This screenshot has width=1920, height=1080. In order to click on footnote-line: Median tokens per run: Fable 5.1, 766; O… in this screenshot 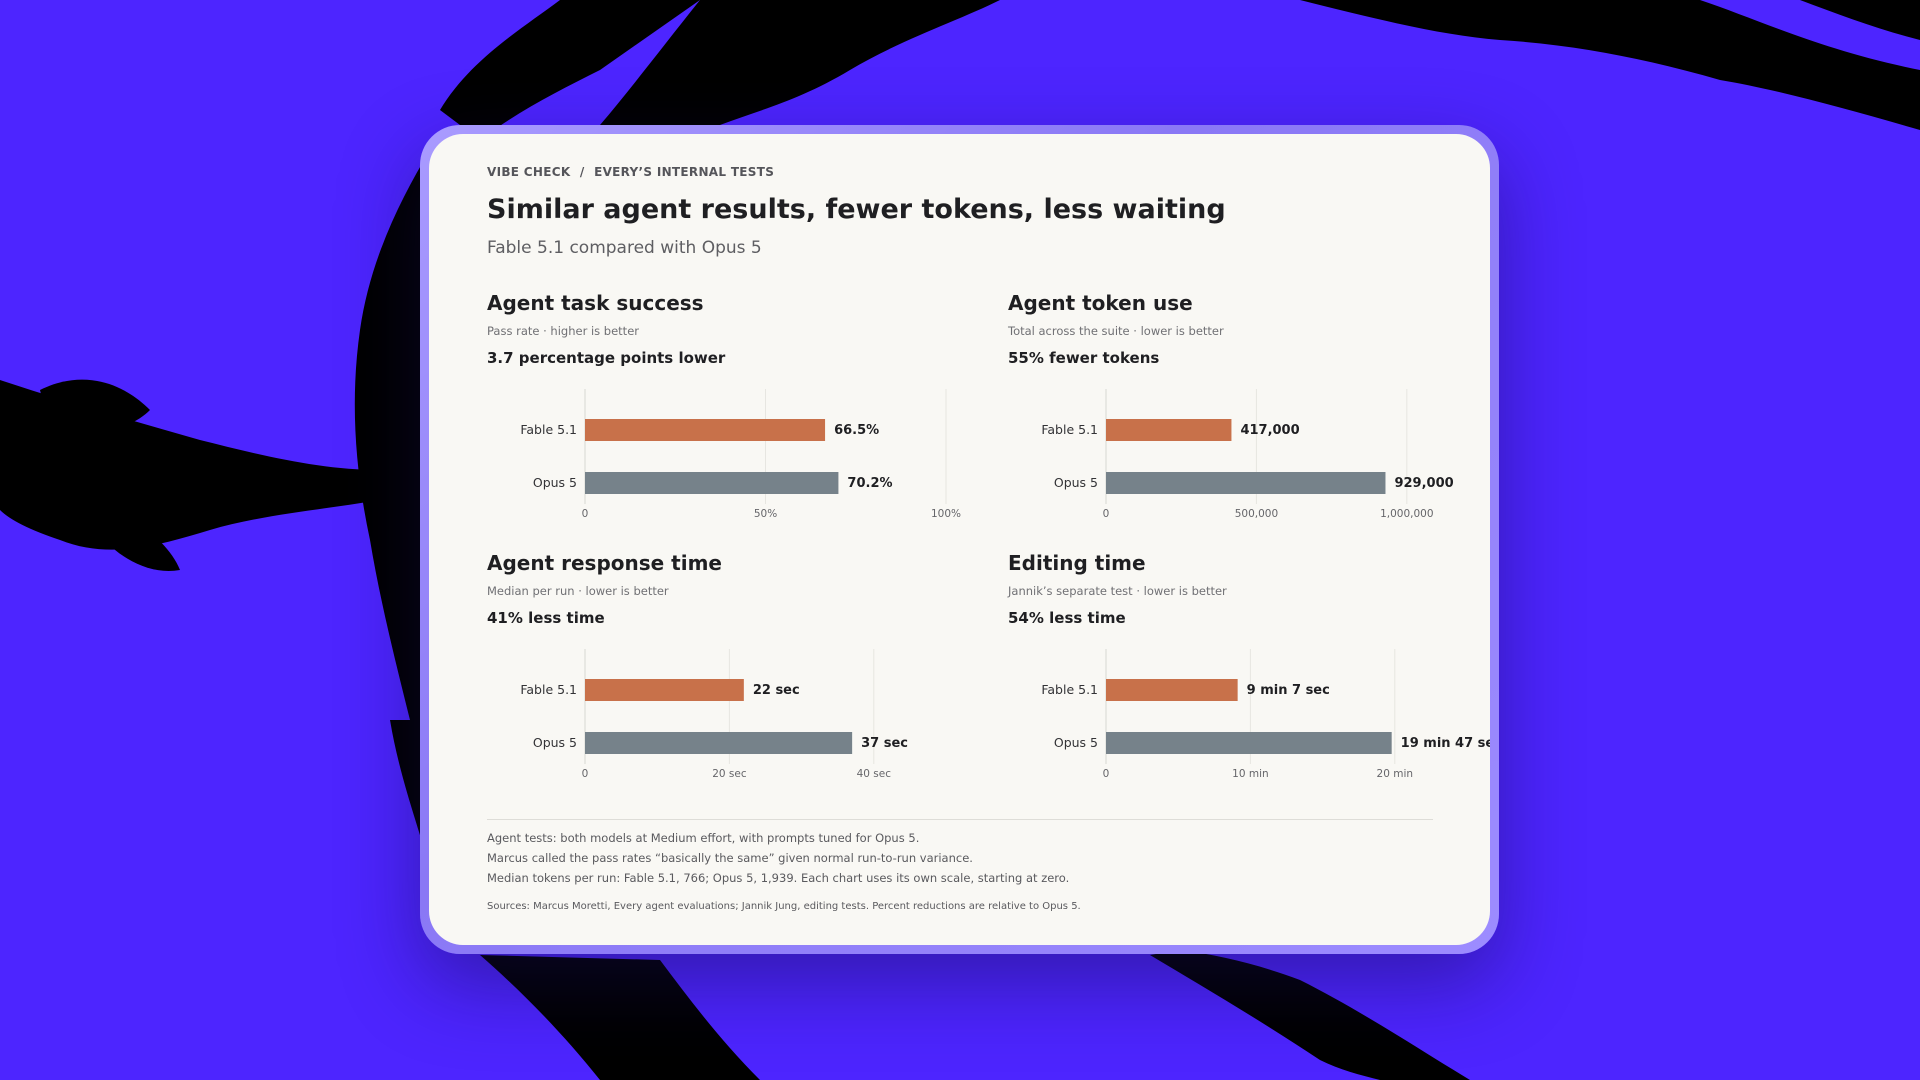, I will do `click(778, 878)`.